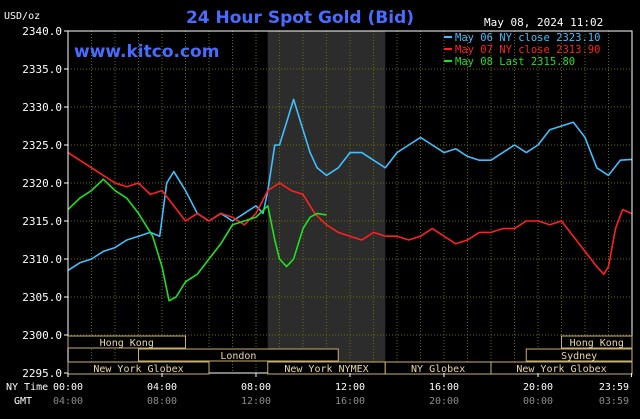  I want to click on x-tick-label-ny: 16:00, so click(444, 387).